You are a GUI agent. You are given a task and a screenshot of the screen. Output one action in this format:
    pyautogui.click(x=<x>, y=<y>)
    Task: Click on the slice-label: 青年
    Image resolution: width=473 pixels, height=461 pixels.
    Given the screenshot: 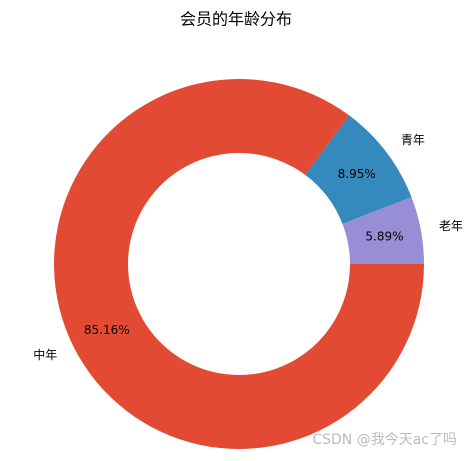 What is the action you would take?
    pyautogui.click(x=413, y=140)
    